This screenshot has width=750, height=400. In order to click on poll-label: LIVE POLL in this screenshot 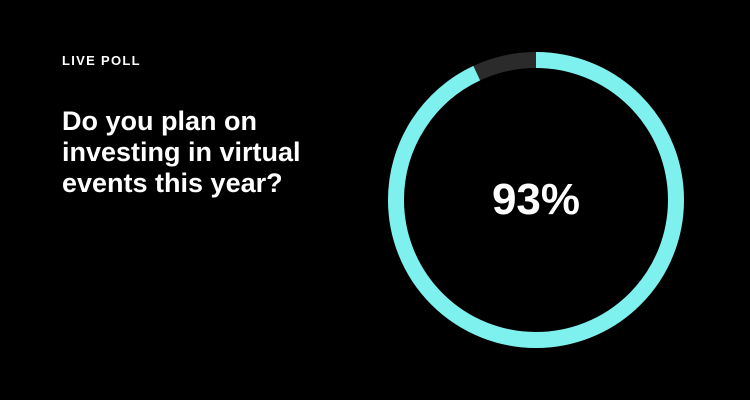, I will do `click(101, 60)`.